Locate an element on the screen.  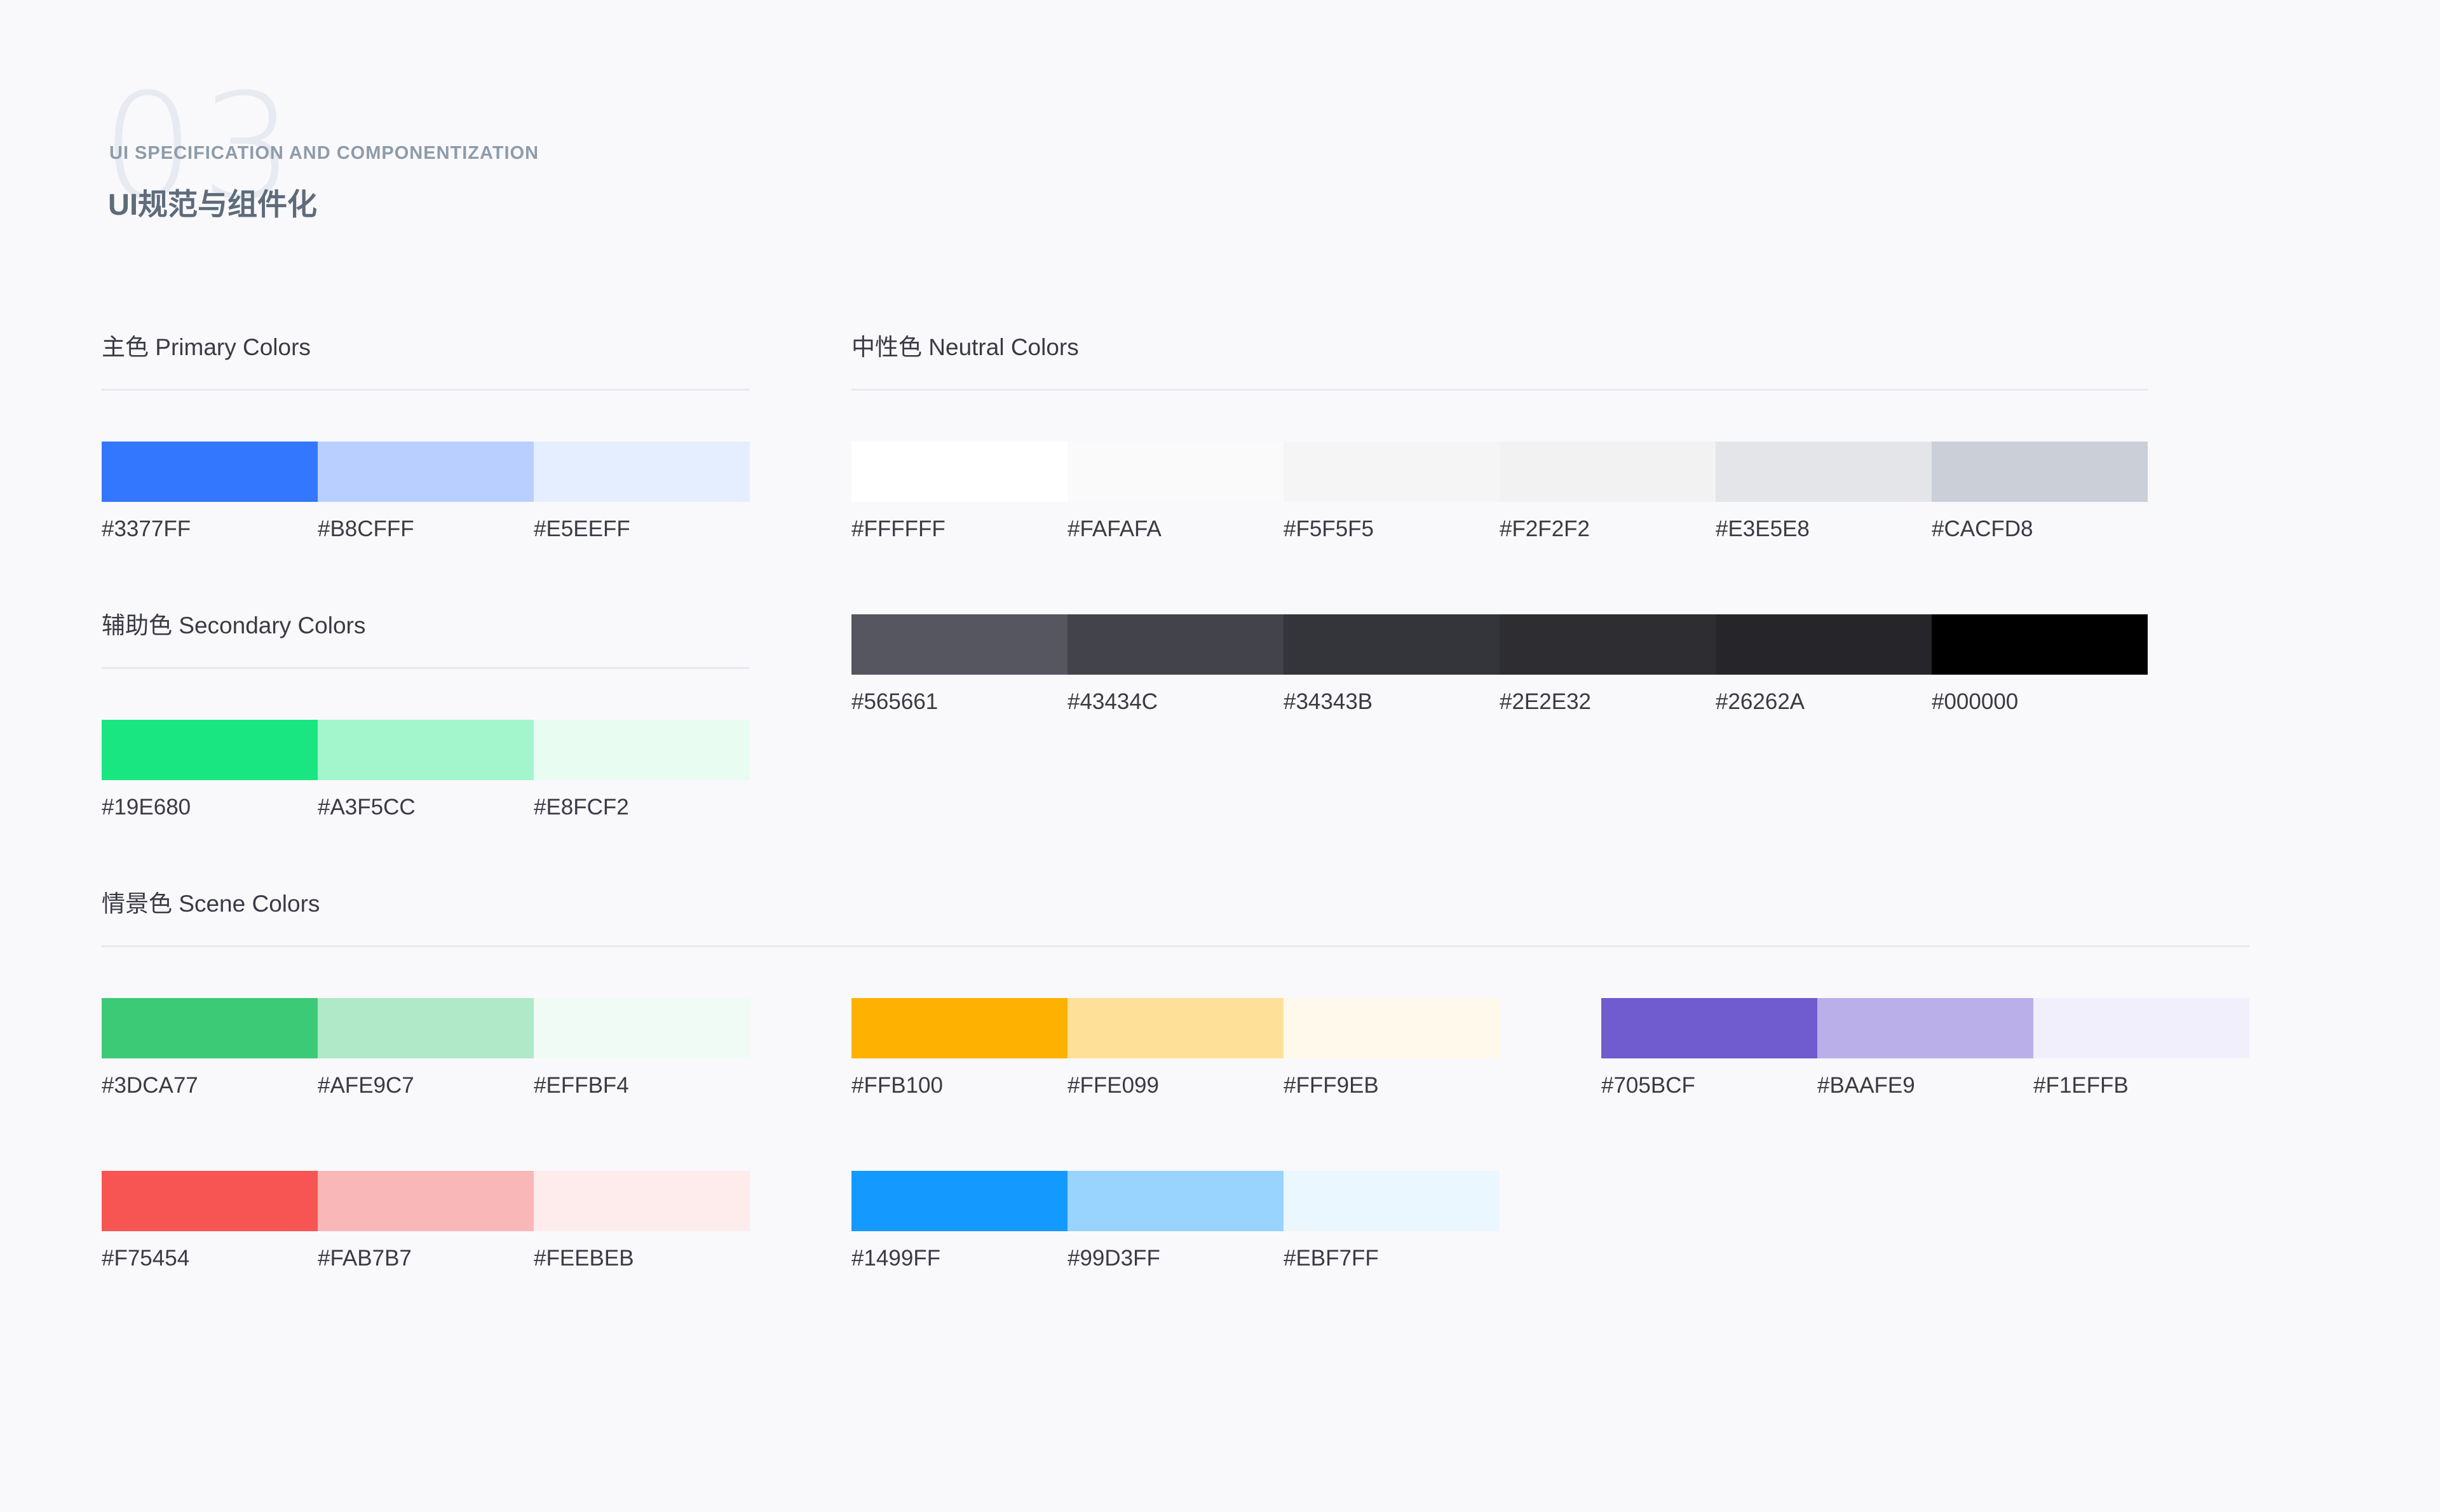
color-hex-label: #99D3FF is located at coordinates (1114, 1258).